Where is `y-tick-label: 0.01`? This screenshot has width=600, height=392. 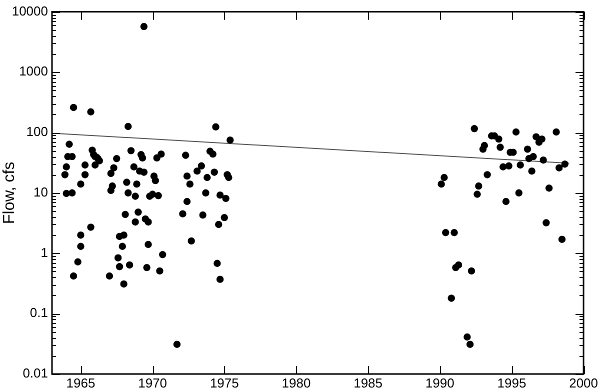 y-tick-label: 0.01 is located at coordinates (35, 373).